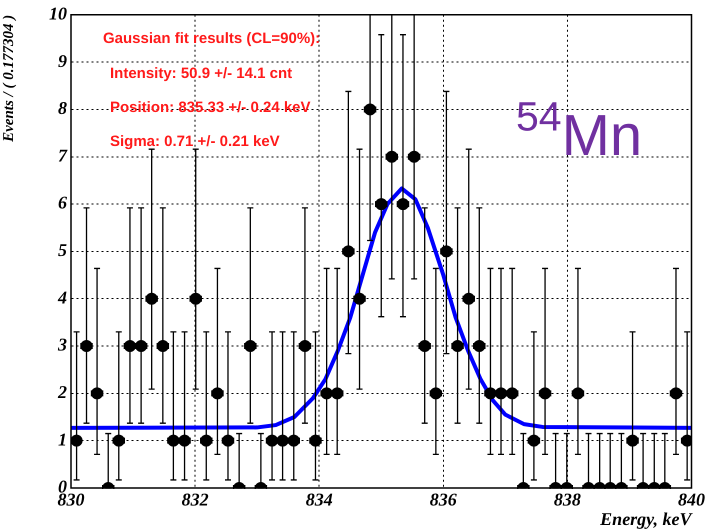 This screenshot has height=531, width=707. I want to click on x-tick-label: 838, so click(567, 499).